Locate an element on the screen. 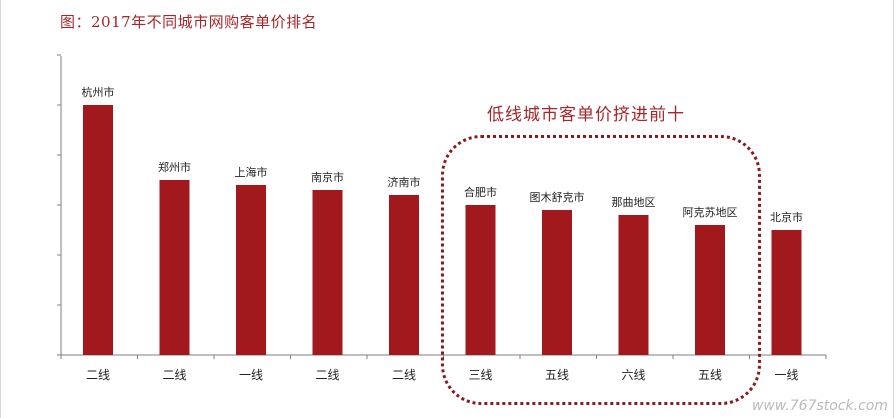 Image resolution: width=894 pixels, height=418 pixels. bar-label: 杭州市 is located at coordinates (98, 92).